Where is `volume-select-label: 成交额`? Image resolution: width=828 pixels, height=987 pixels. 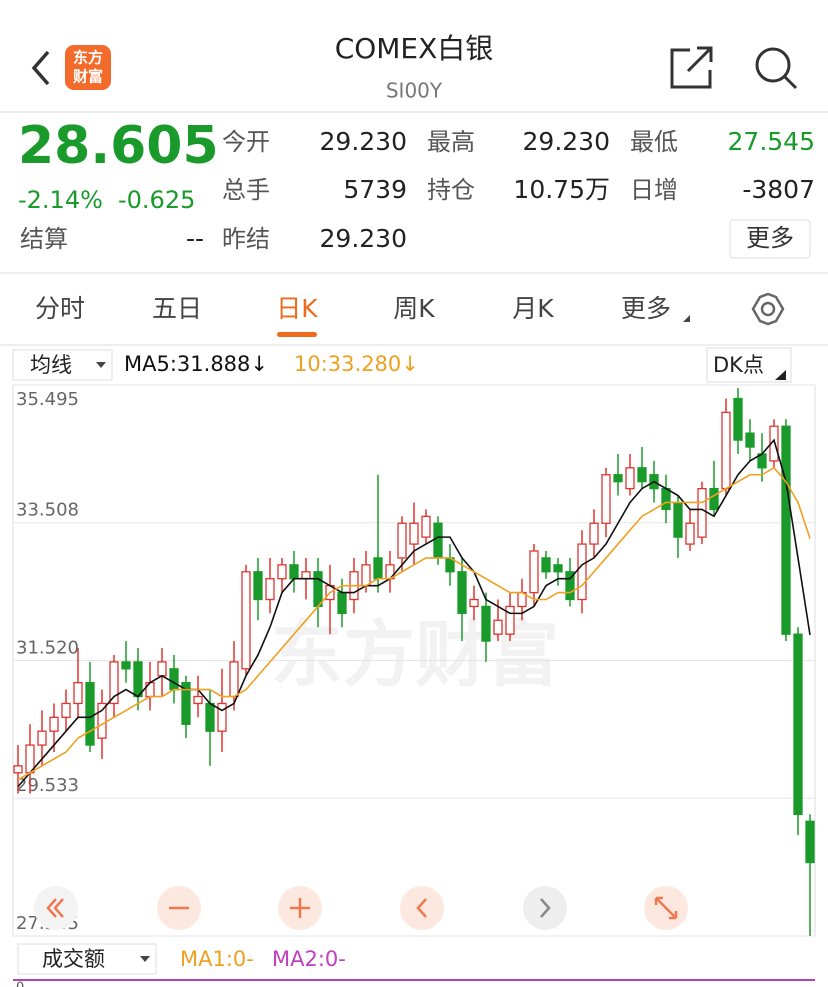 volume-select-label: 成交额 is located at coordinates (73, 959).